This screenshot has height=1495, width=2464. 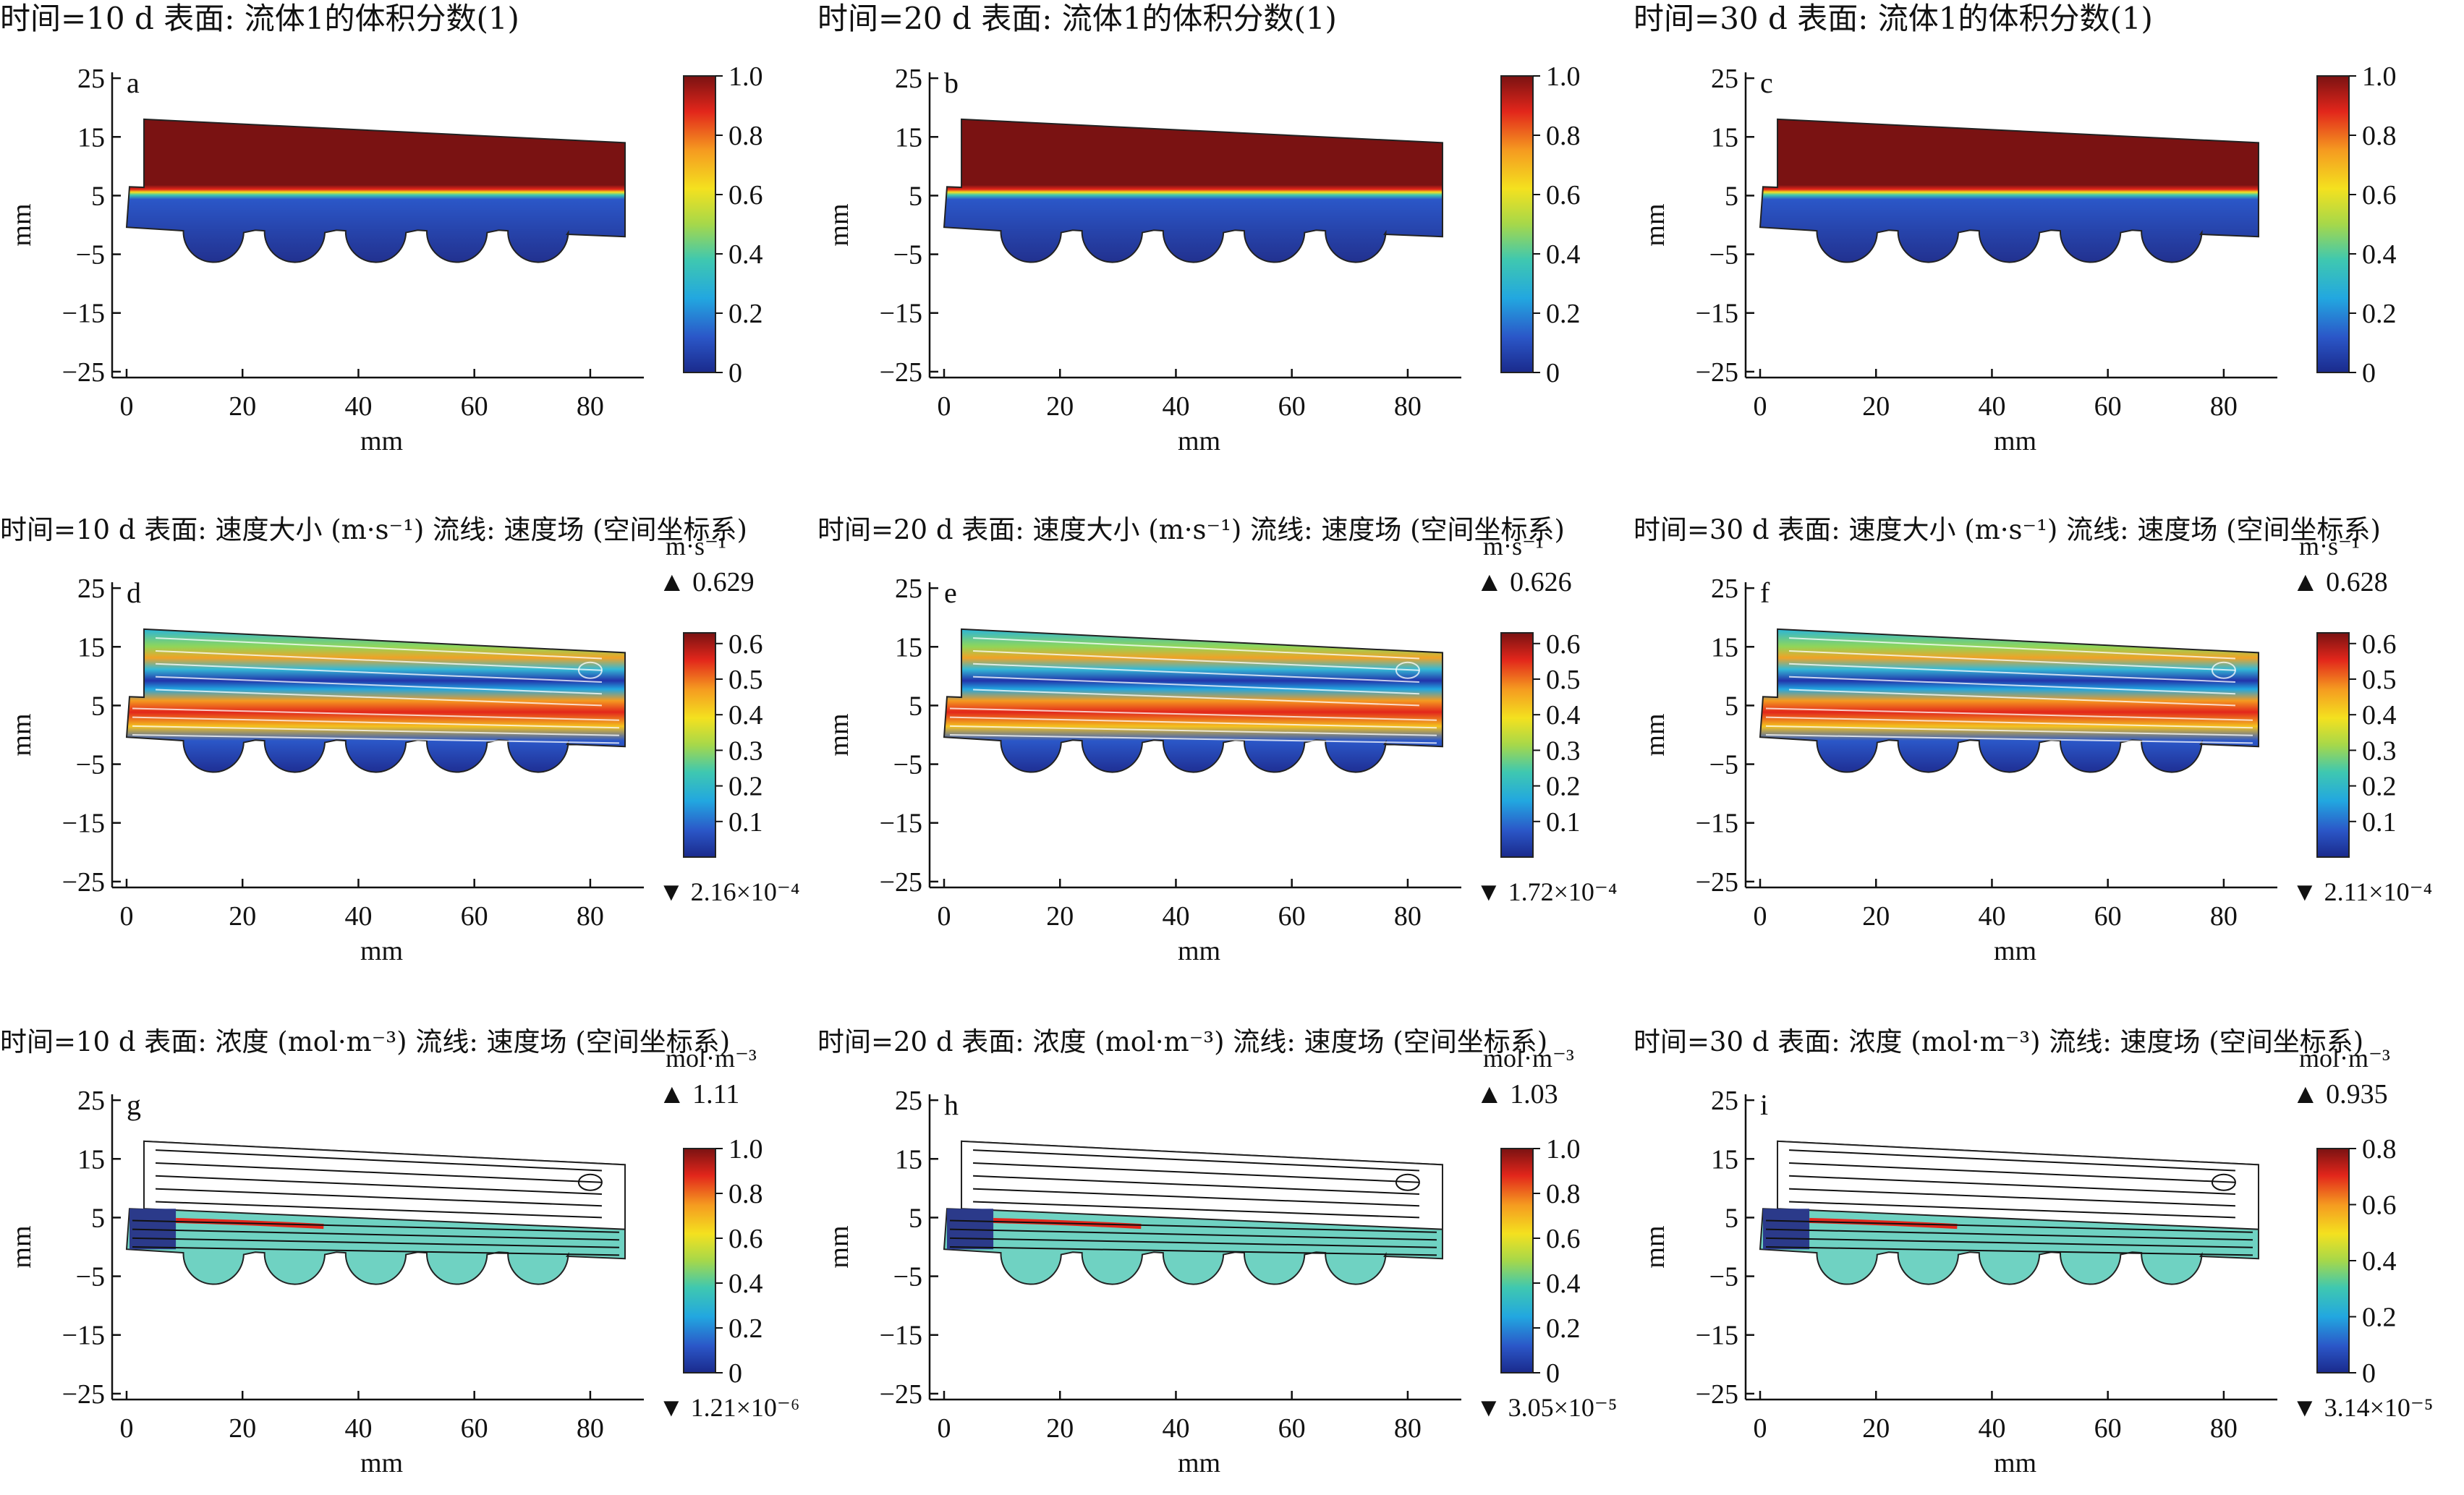 I want to click on colorbar-max-label: ▲ 1.03, so click(x=1517, y=1094).